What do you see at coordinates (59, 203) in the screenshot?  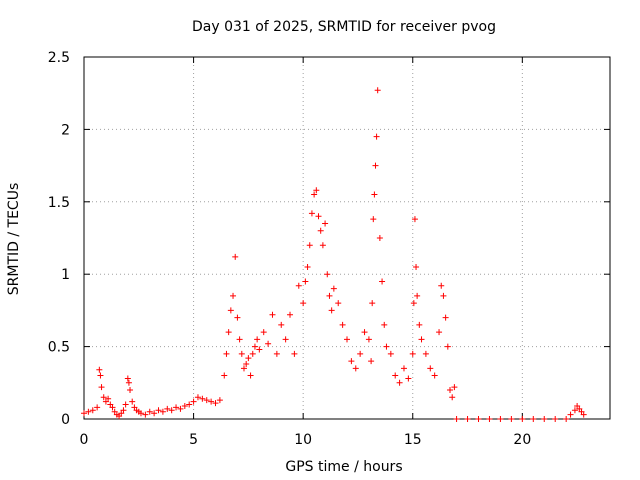 I see `y-tick-label: 1.5` at bounding box center [59, 203].